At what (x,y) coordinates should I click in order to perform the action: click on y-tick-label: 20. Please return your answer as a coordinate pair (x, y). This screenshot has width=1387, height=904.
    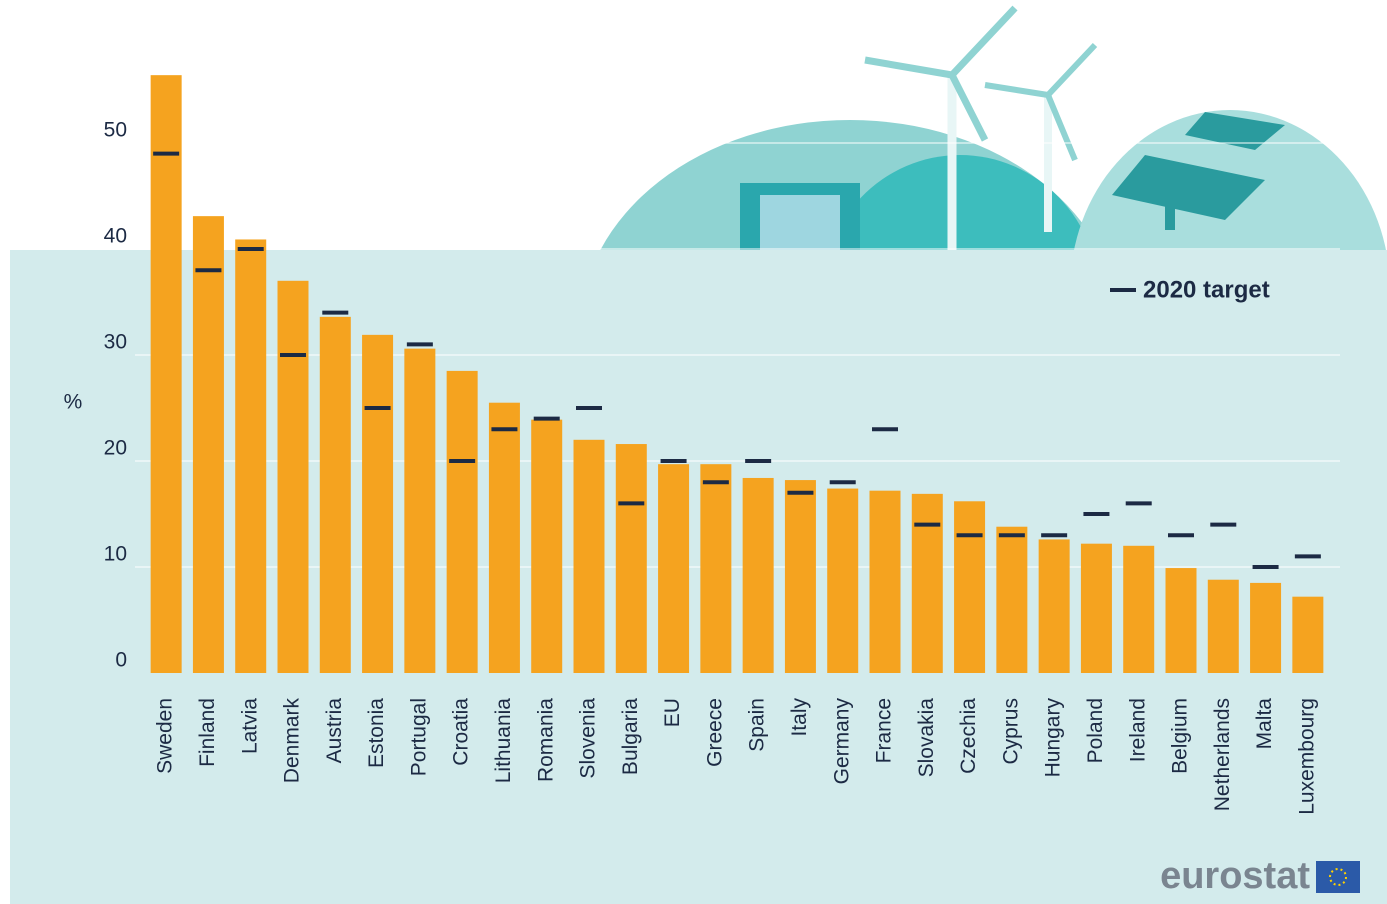
    Looking at the image, I should click on (115, 448).